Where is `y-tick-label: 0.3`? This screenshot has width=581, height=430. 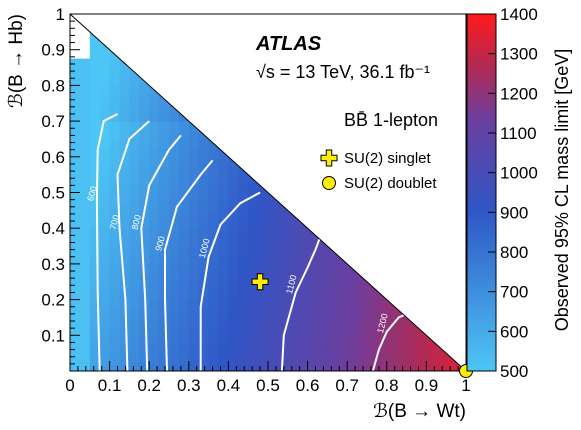 y-tick-label: 0.3 is located at coordinates (53, 264).